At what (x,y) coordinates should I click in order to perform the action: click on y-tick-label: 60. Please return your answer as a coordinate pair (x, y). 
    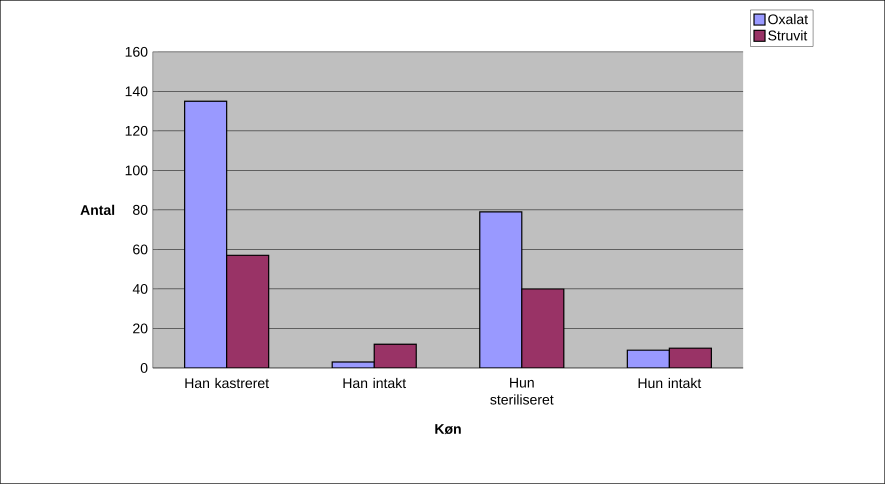
    Looking at the image, I should click on (140, 249).